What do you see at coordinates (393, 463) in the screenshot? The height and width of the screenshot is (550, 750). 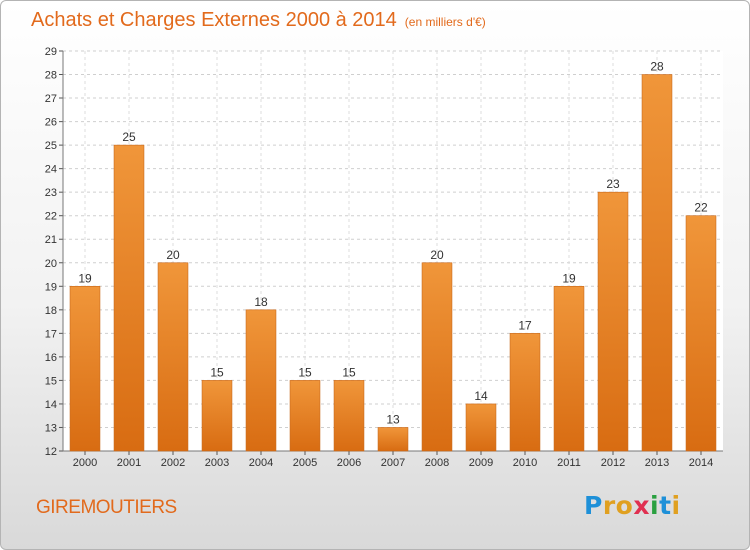 I see `x-tick-label-2007: 2007` at bounding box center [393, 463].